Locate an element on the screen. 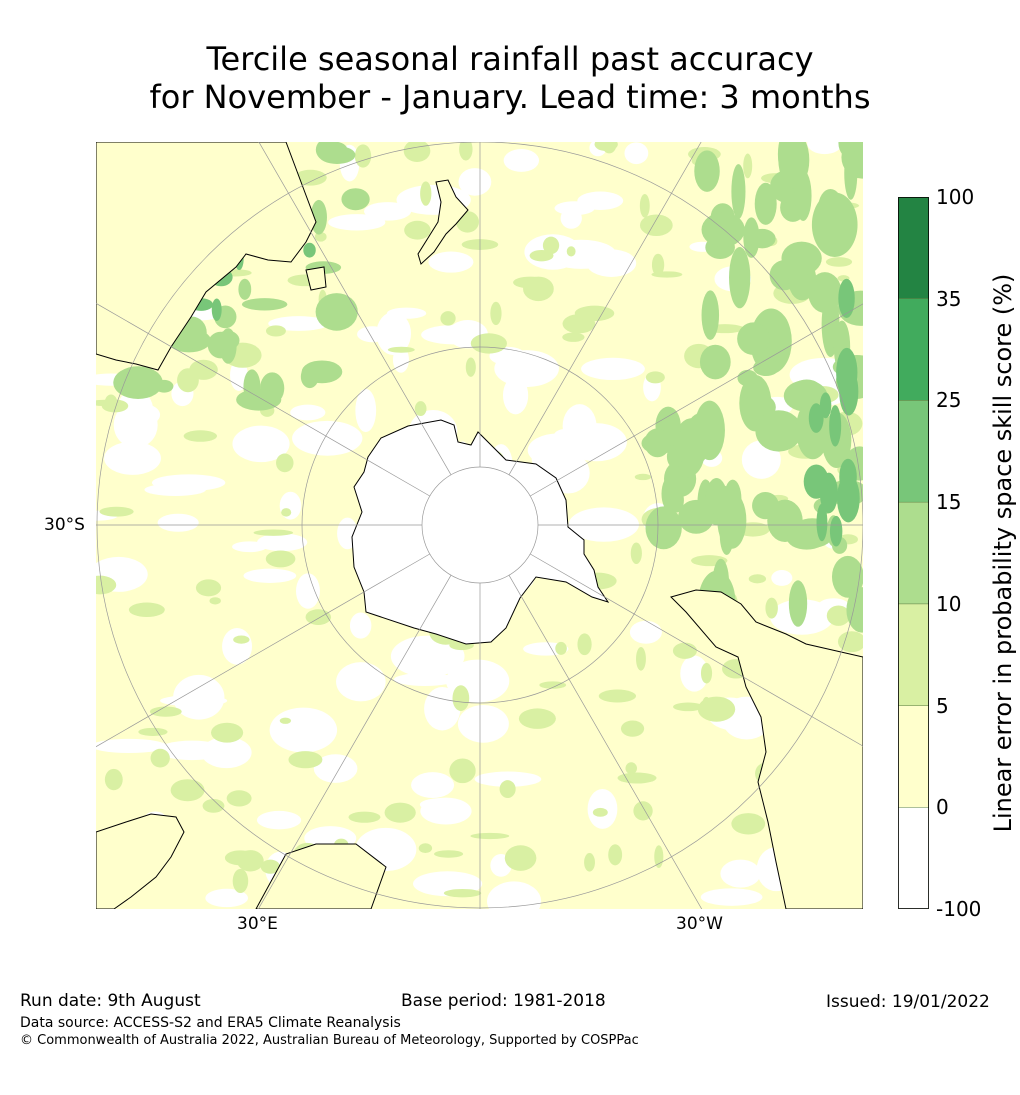 This screenshot has width=1020, height=1095. colorbar-frame is located at coordinates (913, 553).